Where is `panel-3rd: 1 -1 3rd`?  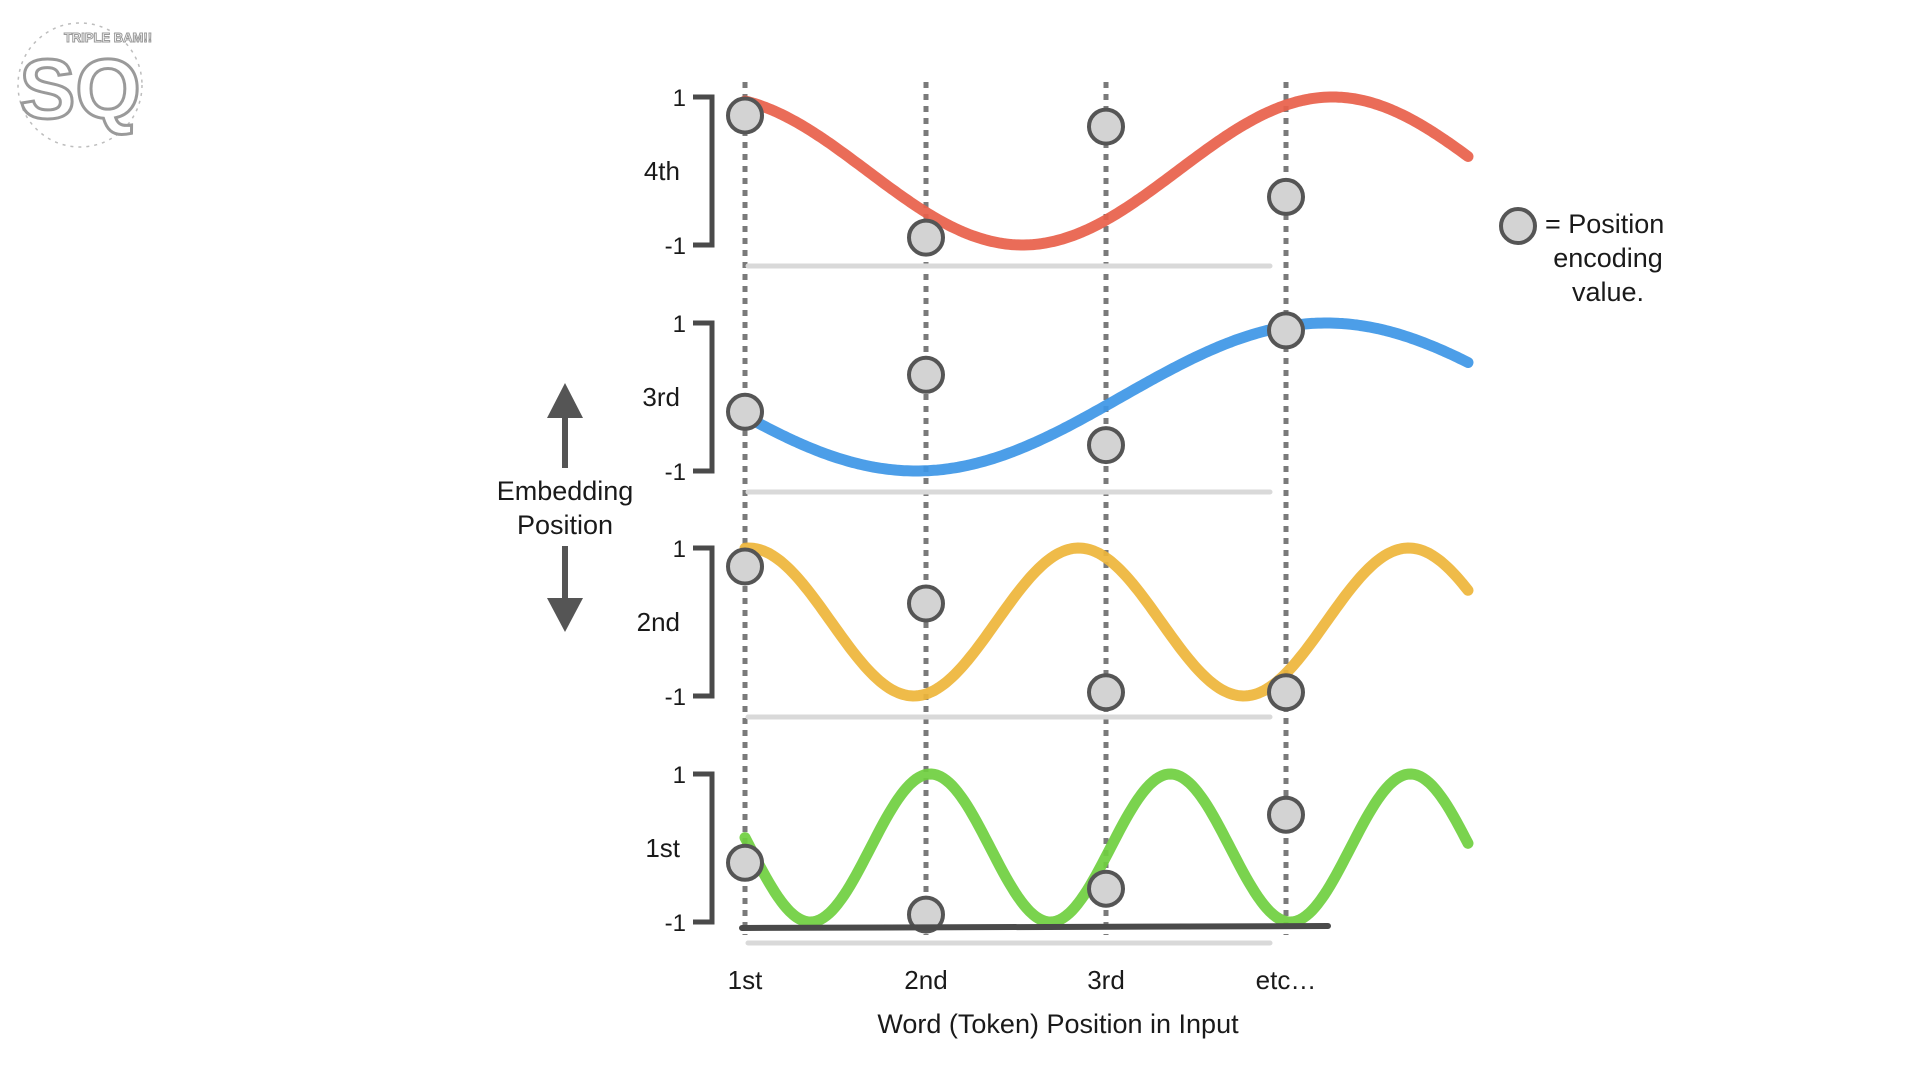
panel-3rd: 1 -1 3rd is located at coordinates (1058, 403).